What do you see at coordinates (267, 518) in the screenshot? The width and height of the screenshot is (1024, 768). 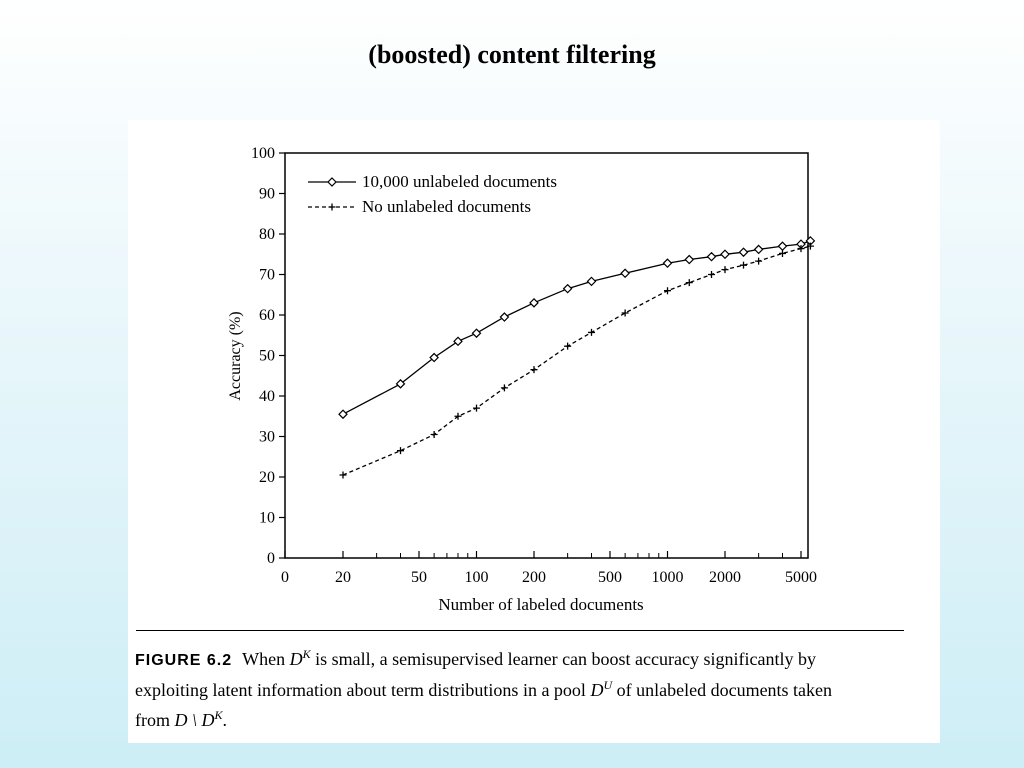 I see `y-tick-label: 10` at bounding box center [267, 518].